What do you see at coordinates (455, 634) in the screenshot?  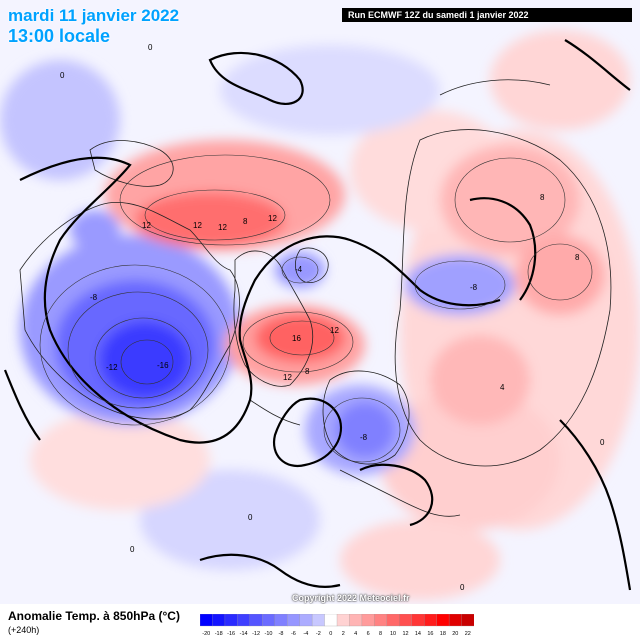 I see `legend-label: 20` at bounding box center [455, 634].